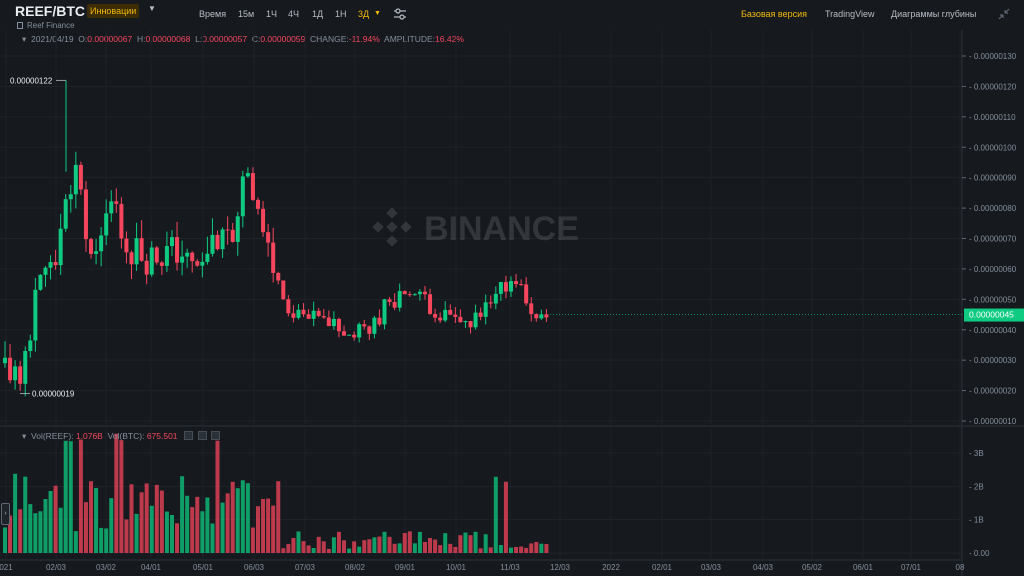  I want to click on interval-3d: 3Д, so click(364, 14).